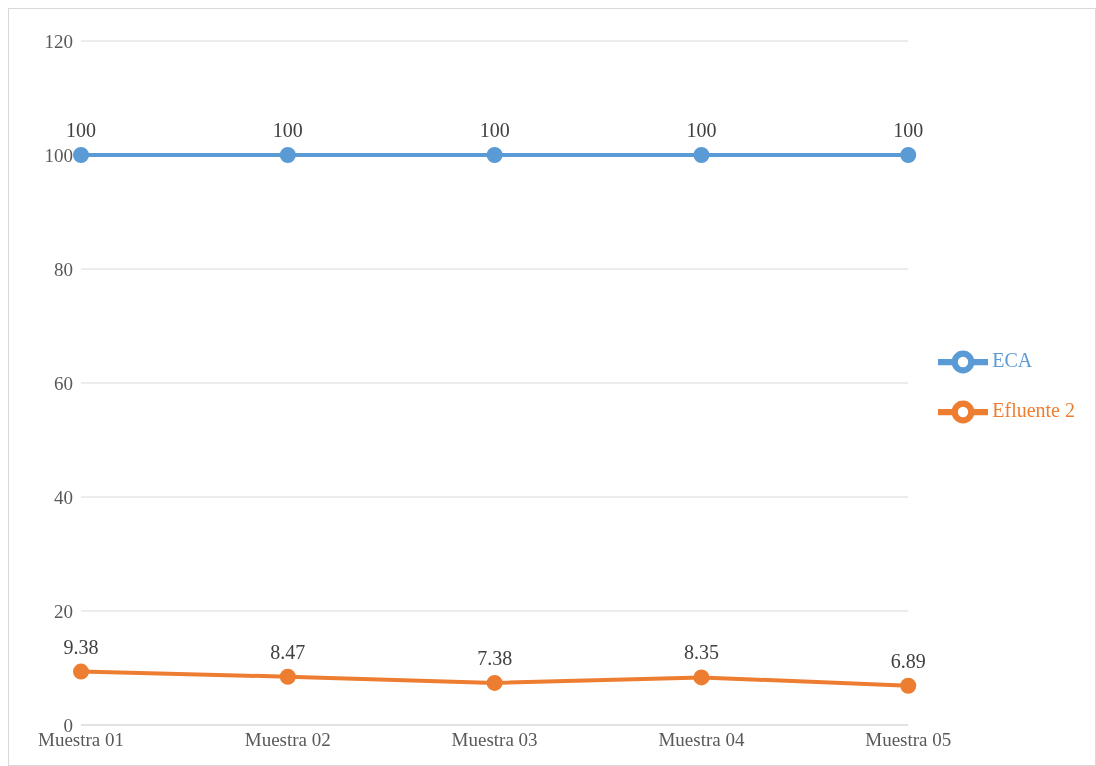  Describe the element at coordinates (58, 155) in the screenshot. I see `y-tick-label: 100` at that location.